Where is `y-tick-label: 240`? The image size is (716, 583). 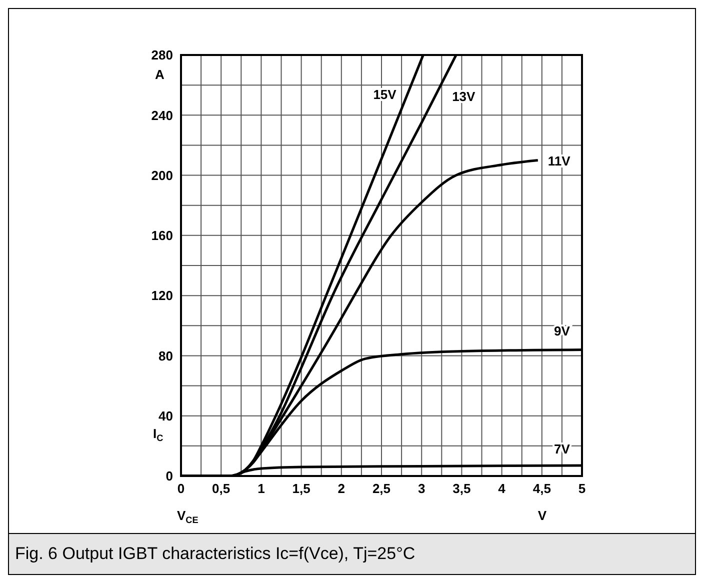 y-tick-label: 240 is located at coordinates (162, 115).